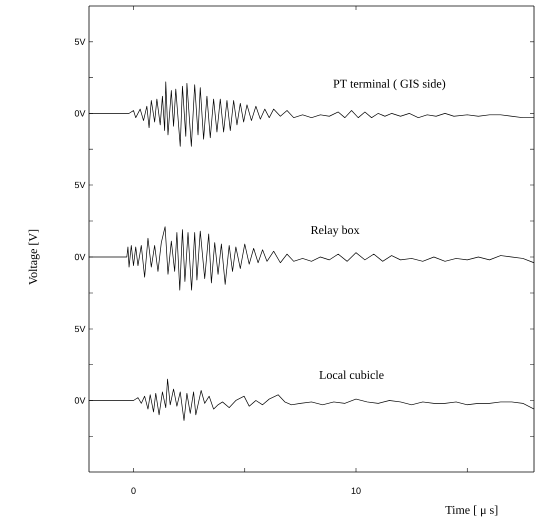 Image resolution: width=537 pixels, height=521 pixels. Describe the element at coordinates (34, 257) in the screenshot. I see `y-axis-title: Voltage [V]` at that location.